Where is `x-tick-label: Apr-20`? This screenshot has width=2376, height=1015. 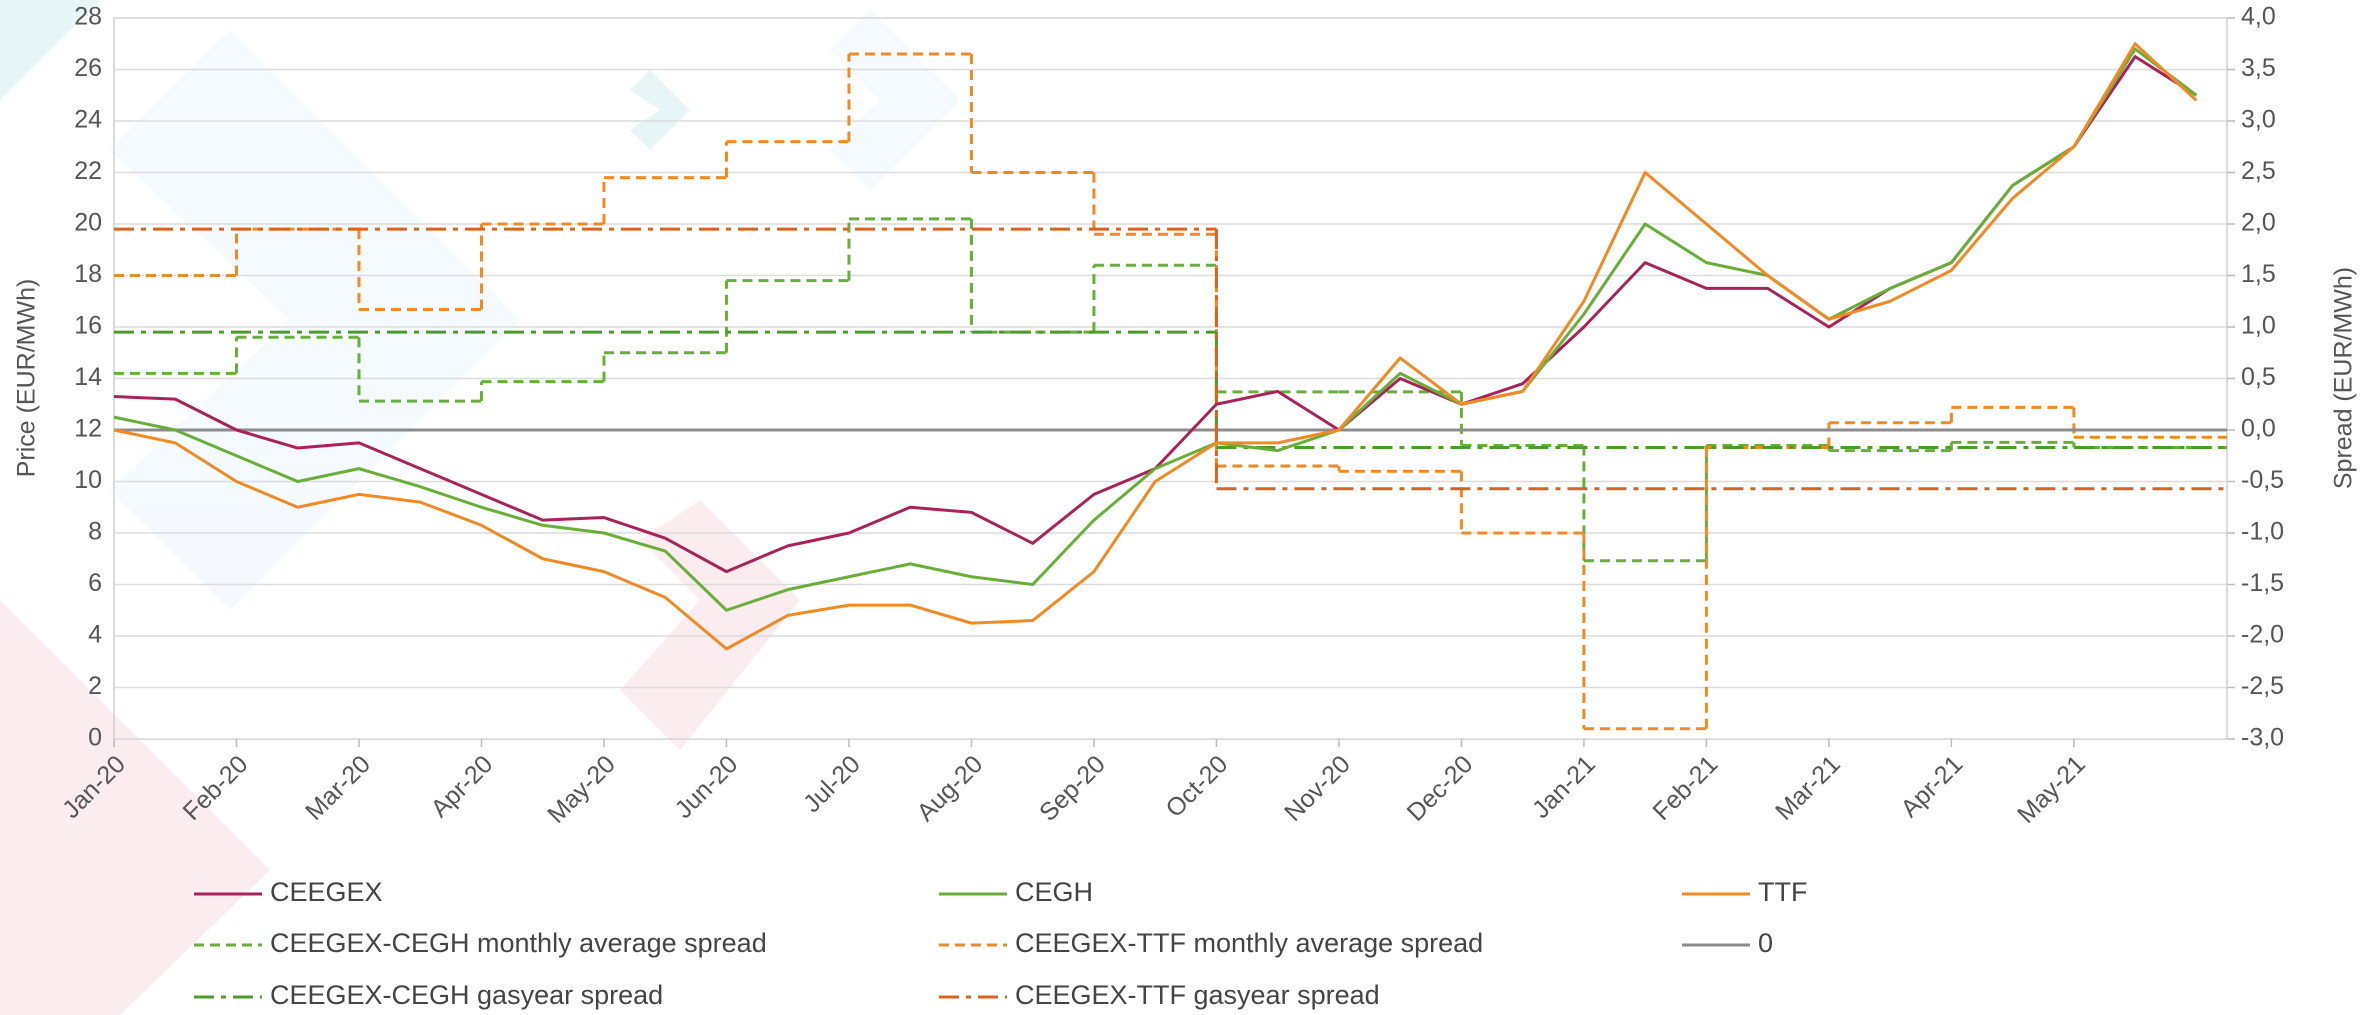 x-tick-label: Apr-20 is located at coordinates (462, 786).